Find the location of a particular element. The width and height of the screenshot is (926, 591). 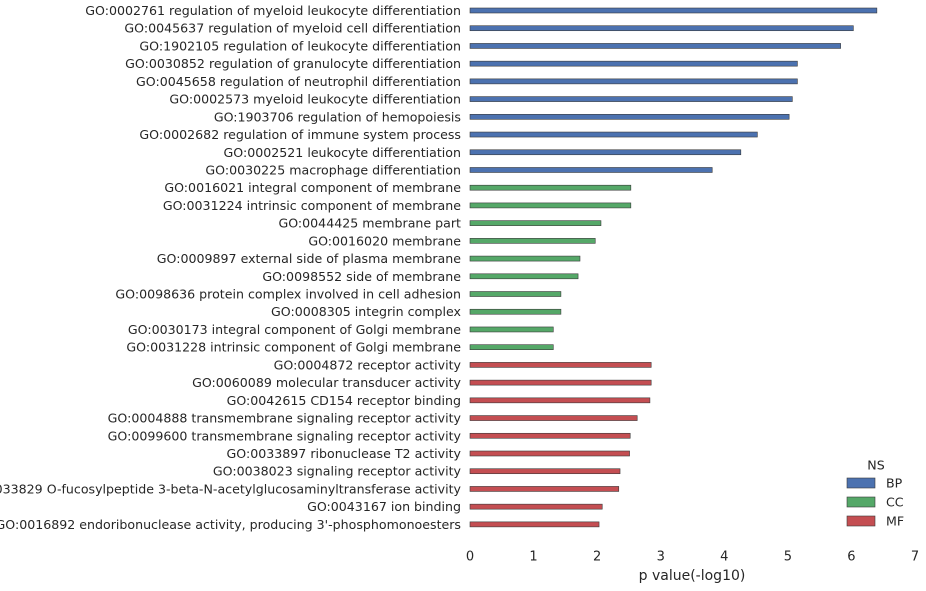

category-label: GO:0038023 signaling receptor activity is located at coordinates (337, 471).